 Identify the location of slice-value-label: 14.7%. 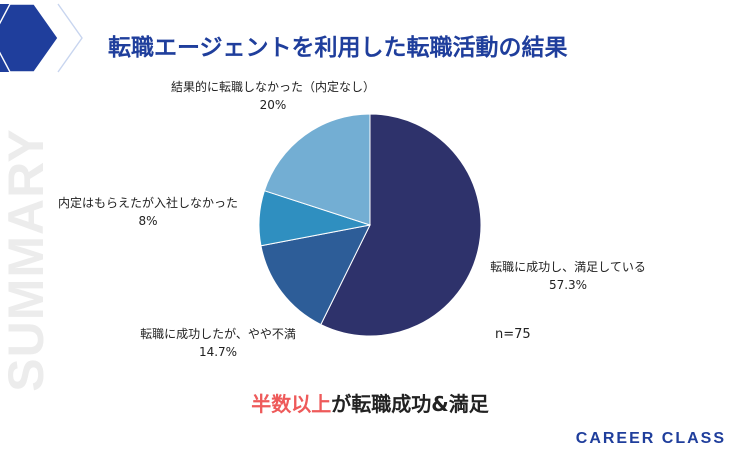
(218, 352).